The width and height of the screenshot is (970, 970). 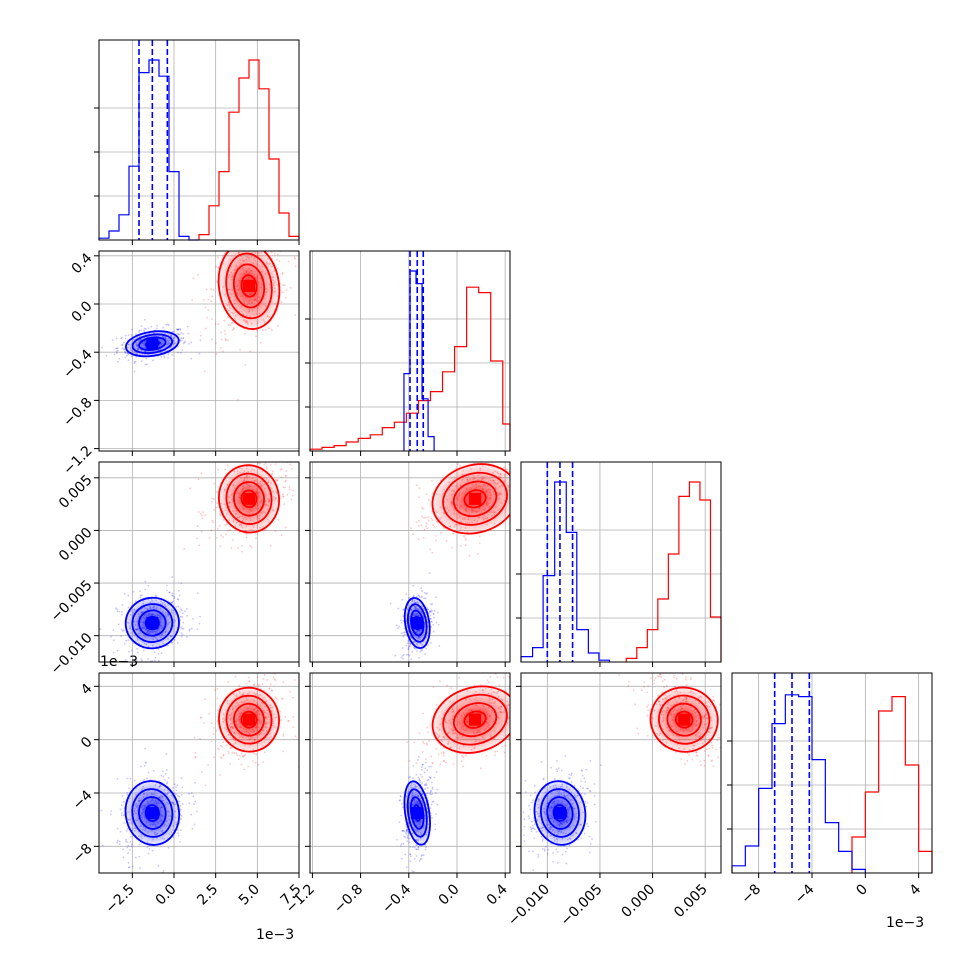 What do you see at coordinates (449, 894) in the screenshot?
I see `x-tick-label-1-3: 0.0` at bounding box center [449, 894].